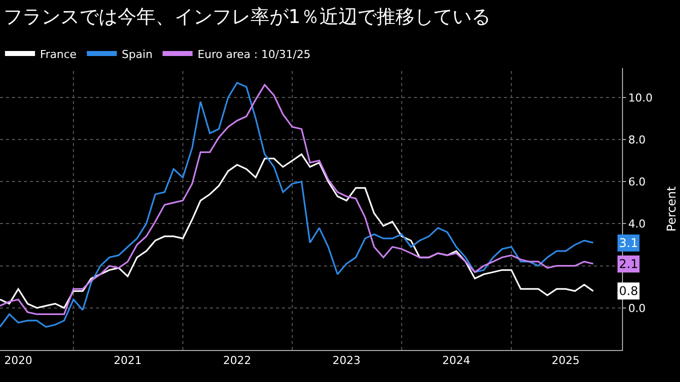 This screenshot has height=382, width=680. Describe the element at coordinates (637, 224) in the screenshot. I see `y-tick-label: 4.0` at that location.